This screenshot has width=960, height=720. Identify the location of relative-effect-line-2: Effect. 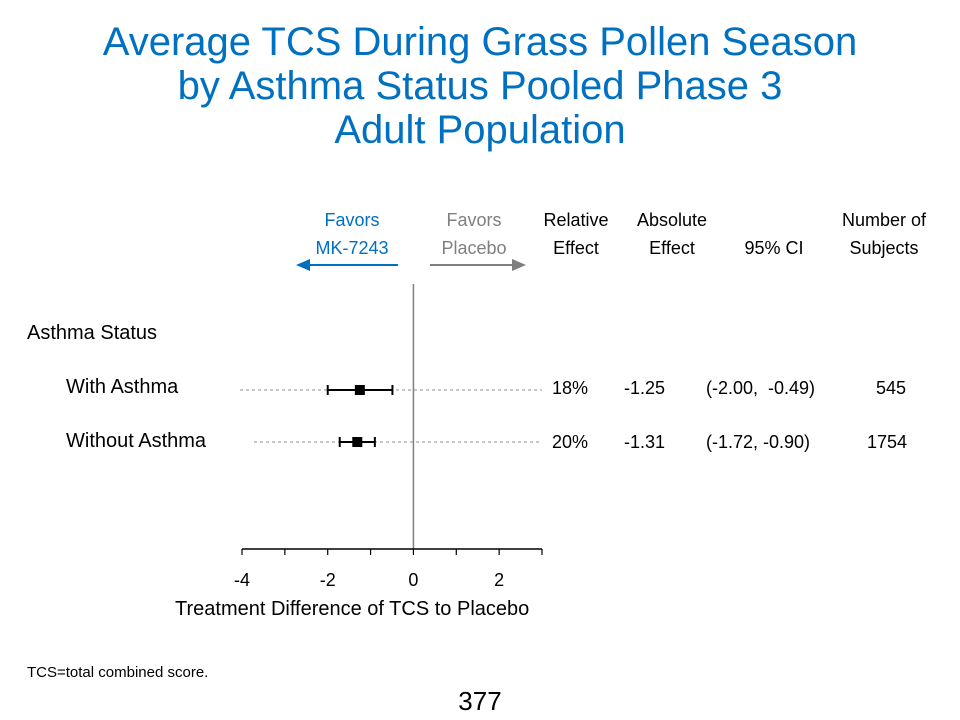
(576, 248).